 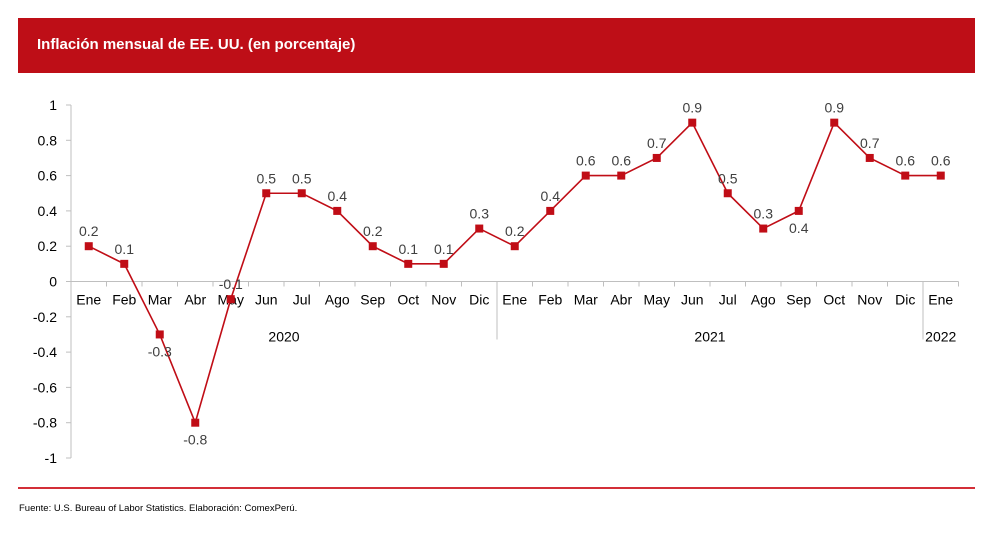 I want to click on y-tick-label: -0.4, so click(x=45, y=352).